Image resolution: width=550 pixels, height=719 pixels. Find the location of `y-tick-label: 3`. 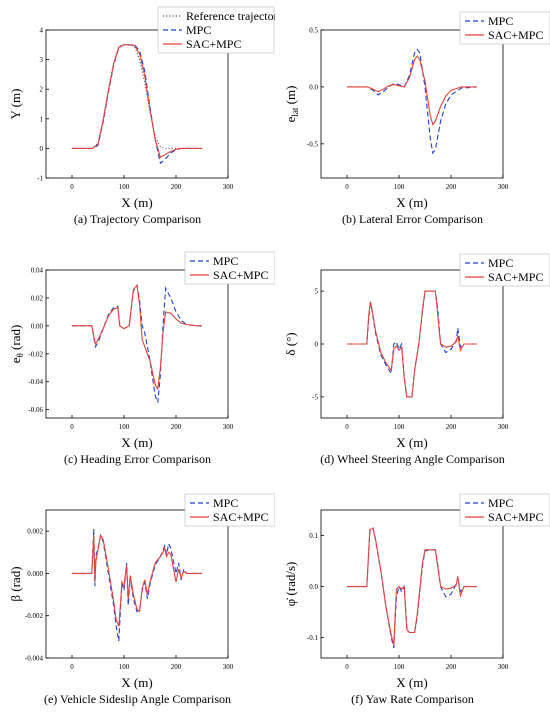

y-tick-label: 3 is located at coordinates (42, 60).